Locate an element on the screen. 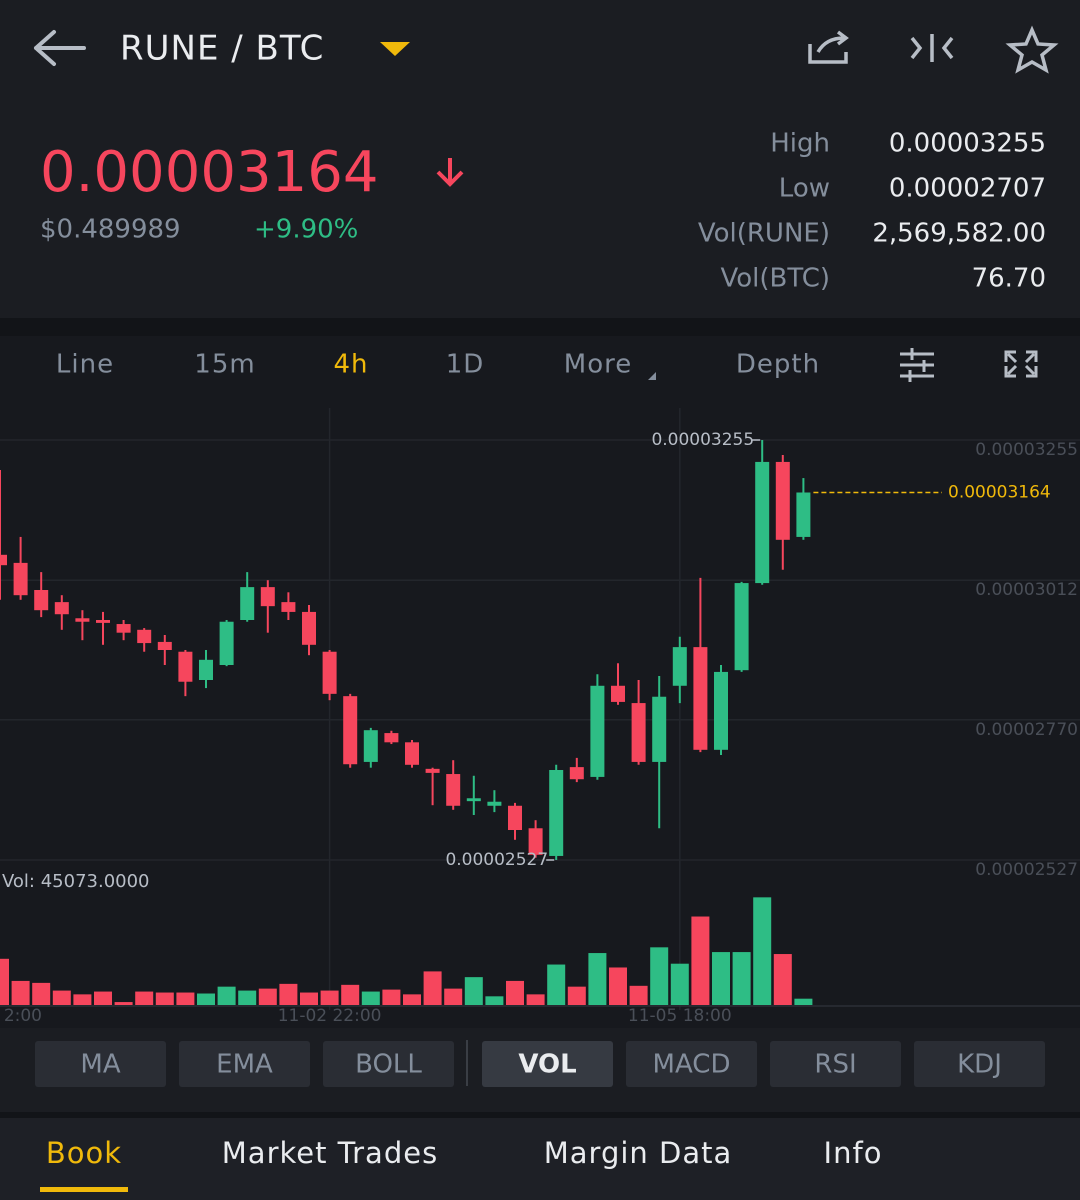 This screenshot has width=1080, height=1200. bottom-tab: Margin Data is located at coordinates (638, 1153).